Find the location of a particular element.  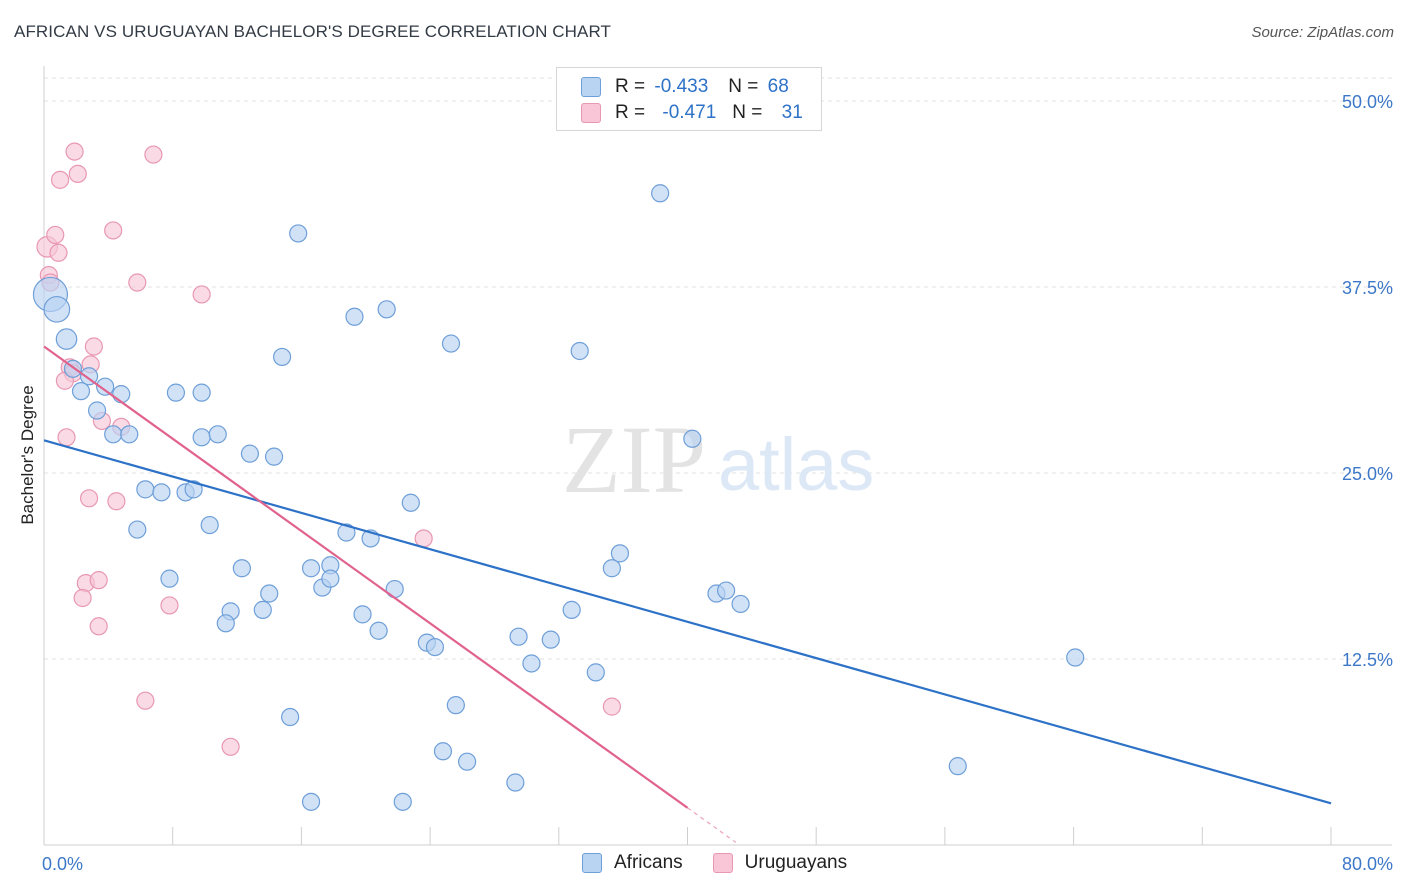

legend-row-africans: R = -0.433 N = 68 is located at coordinates (685, 87).